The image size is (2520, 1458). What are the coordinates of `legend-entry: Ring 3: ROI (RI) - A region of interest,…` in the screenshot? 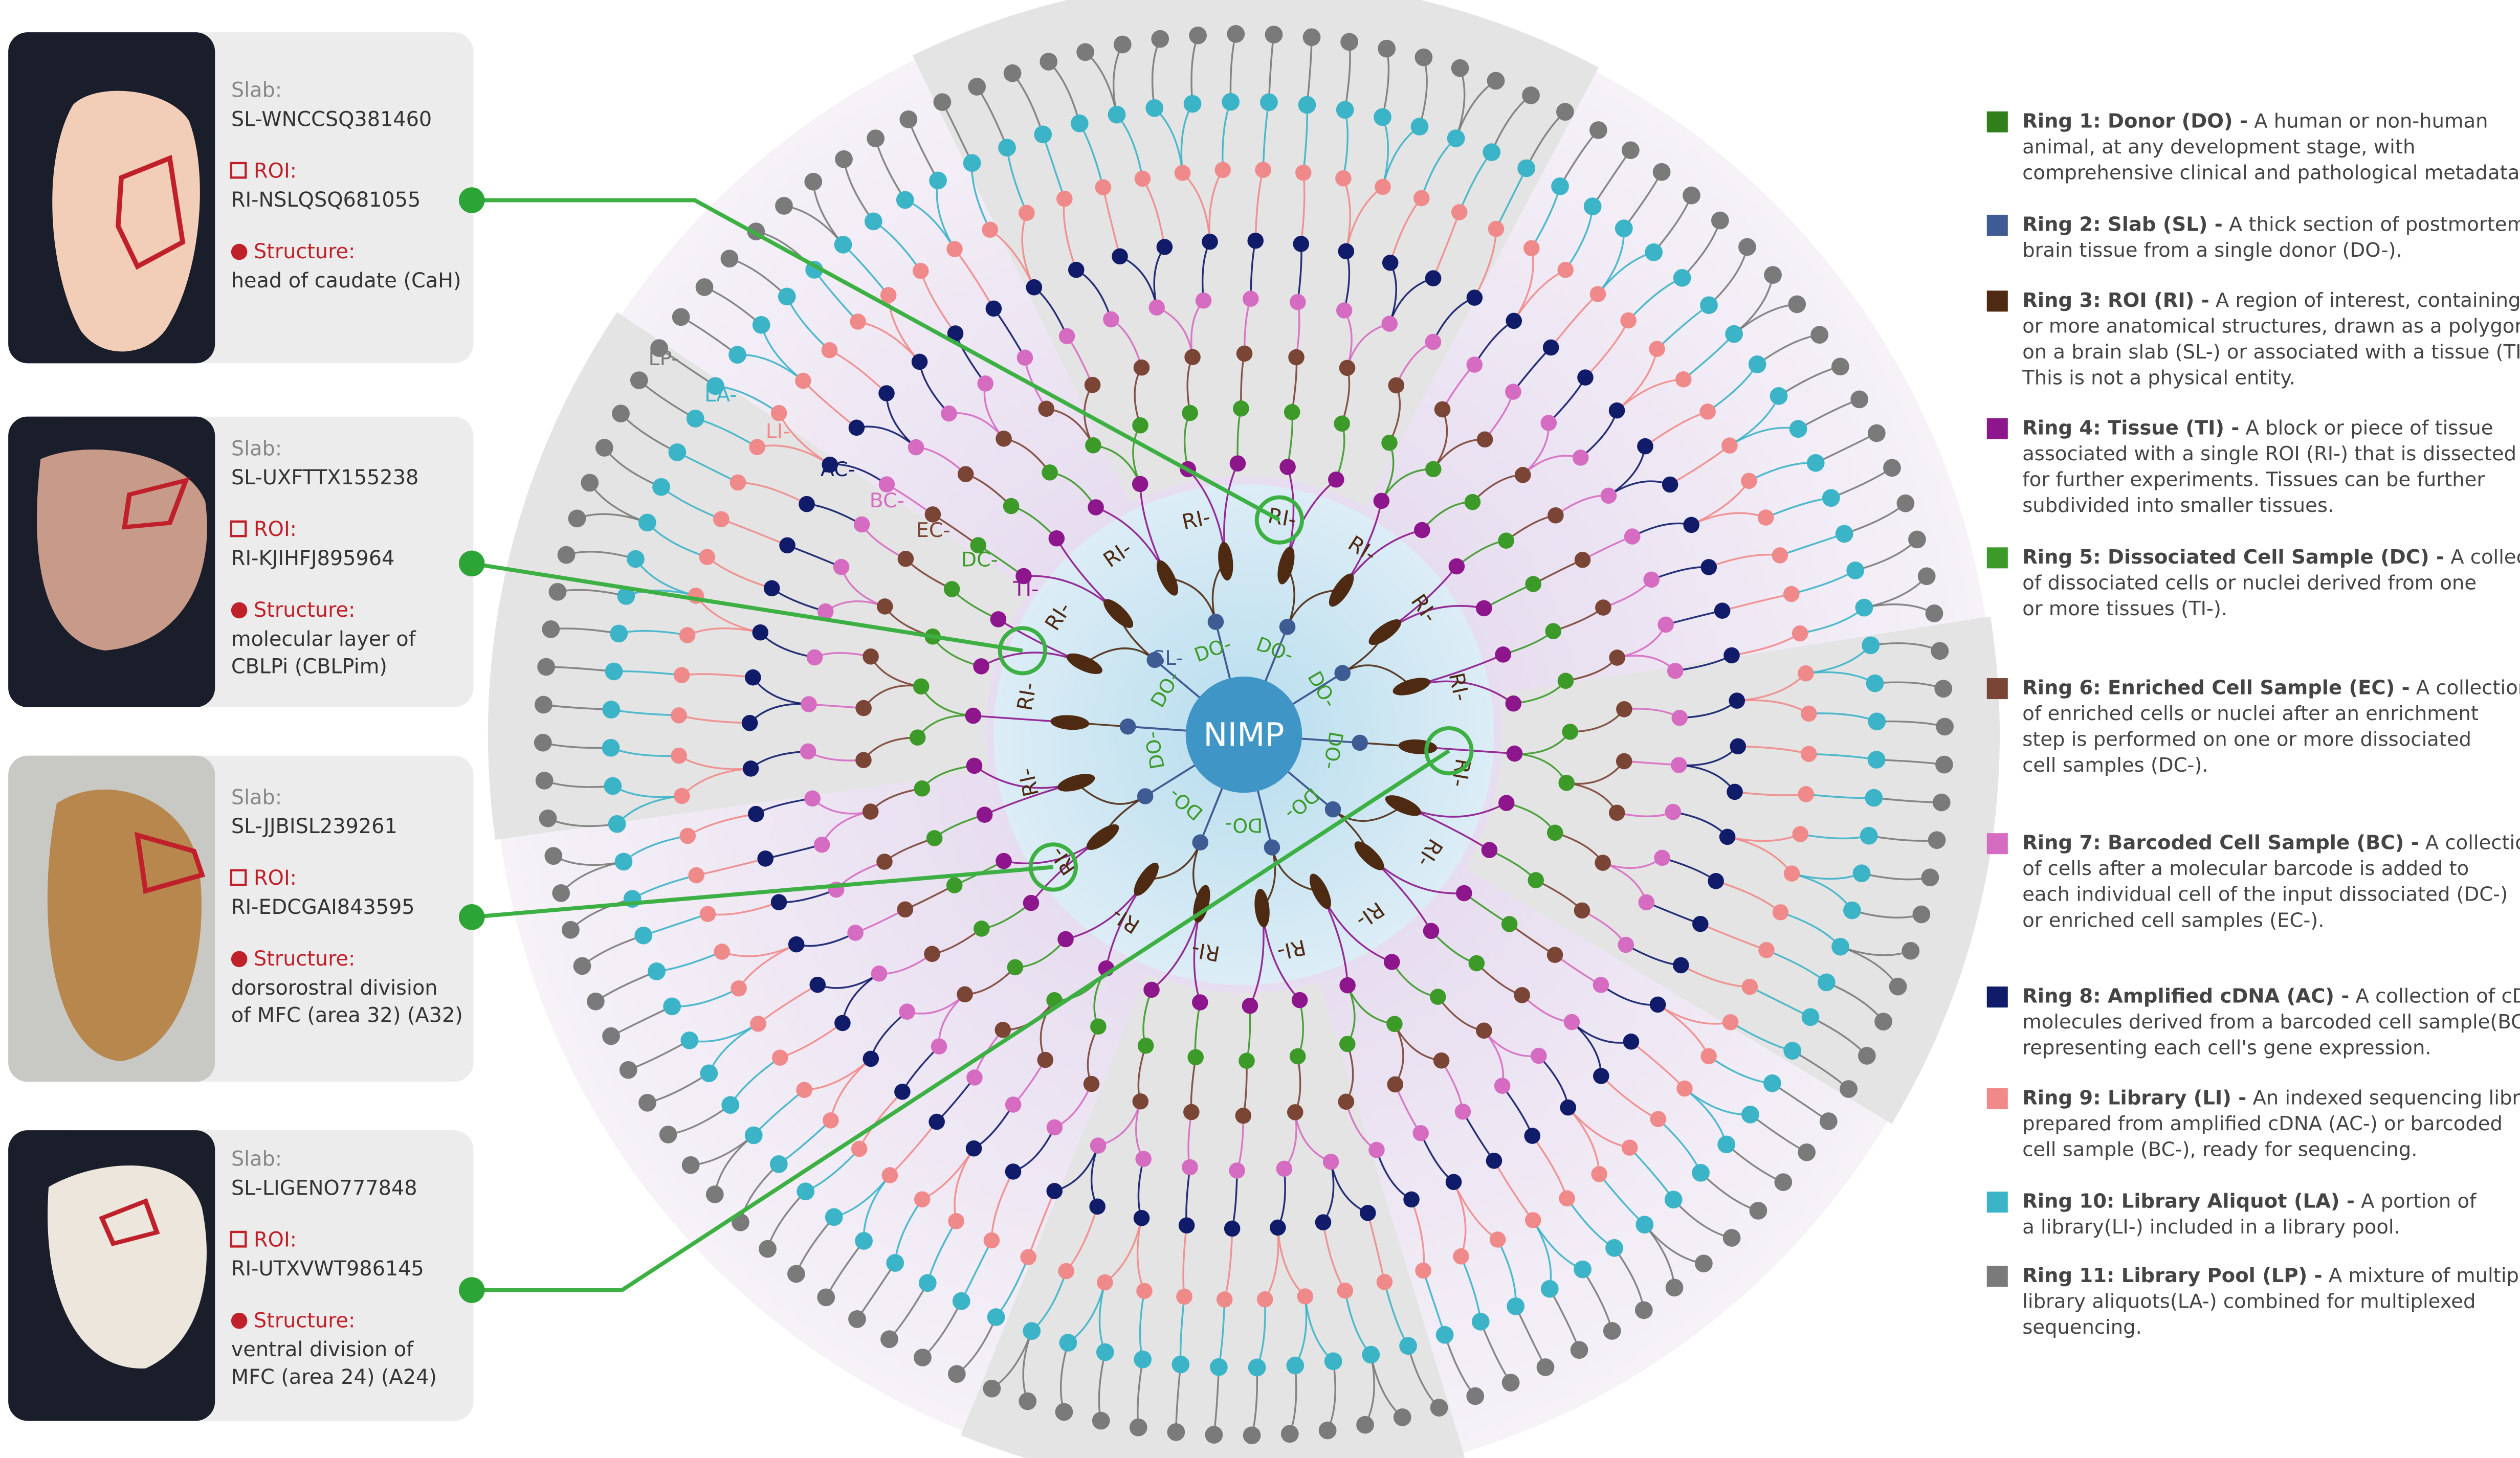 It's located at (2253, 339).